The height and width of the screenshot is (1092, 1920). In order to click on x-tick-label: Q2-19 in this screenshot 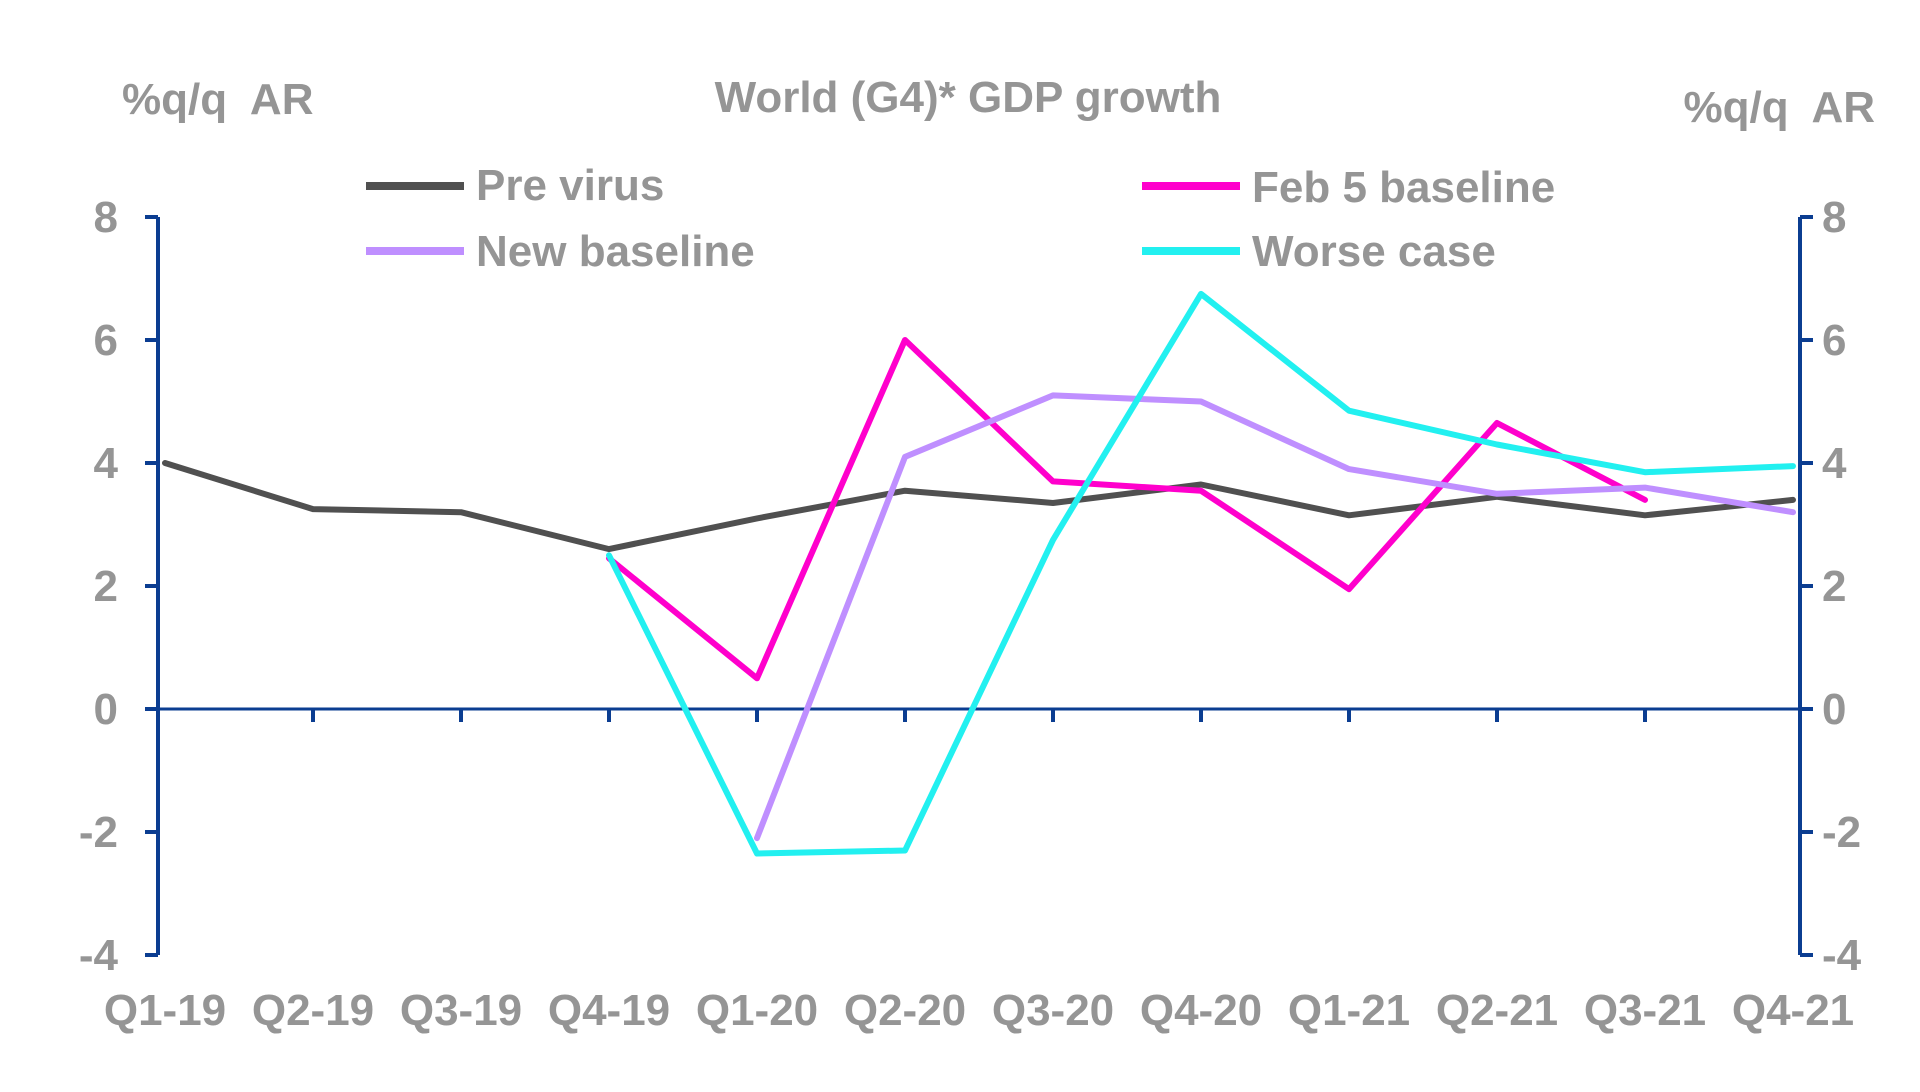, I will do `click(313, 1010)`.